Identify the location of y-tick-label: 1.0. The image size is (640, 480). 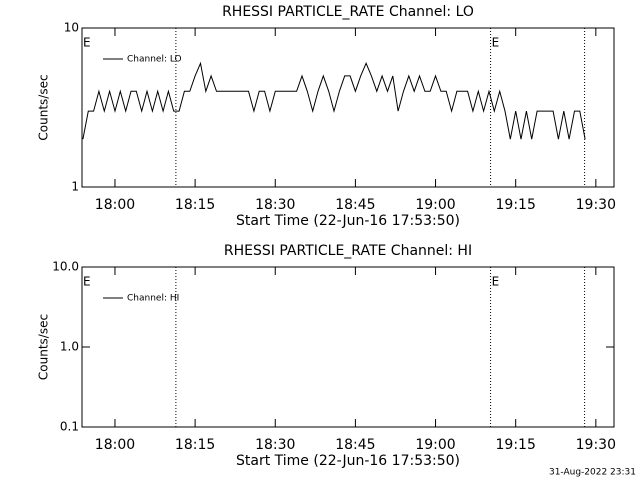
(69, 347).